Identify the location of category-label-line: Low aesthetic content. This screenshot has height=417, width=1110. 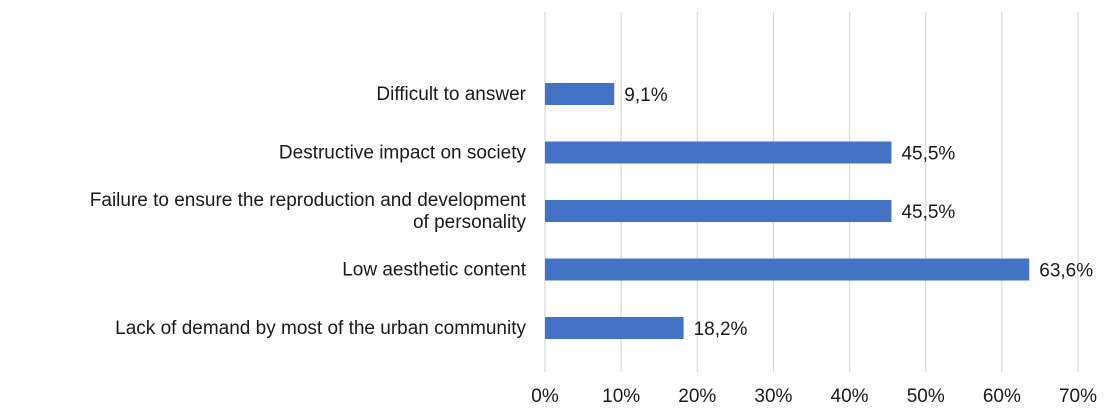
(434, 270).